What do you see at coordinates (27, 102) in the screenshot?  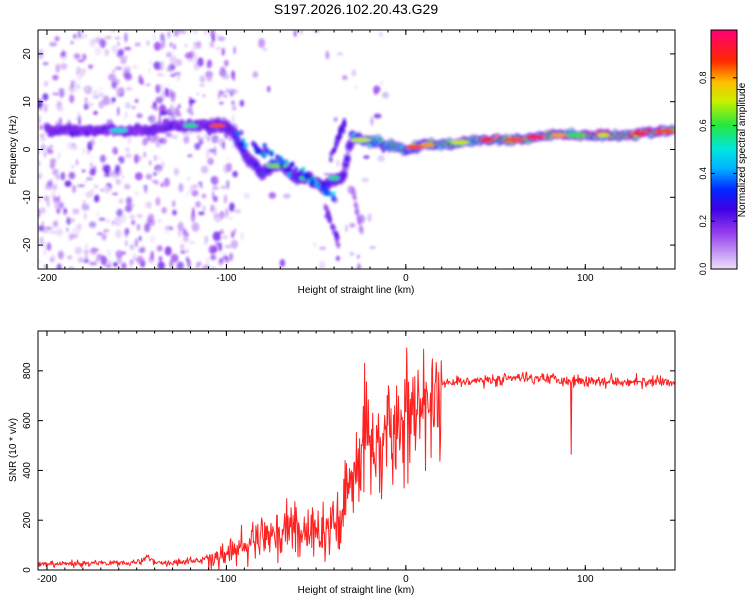 I see `y-tick-label: 10` at bounding box center [27, 102].